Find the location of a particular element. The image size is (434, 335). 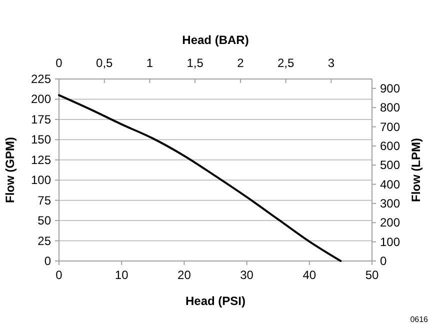

y2-tick-label: 0 is located at coordinates (383, 261).